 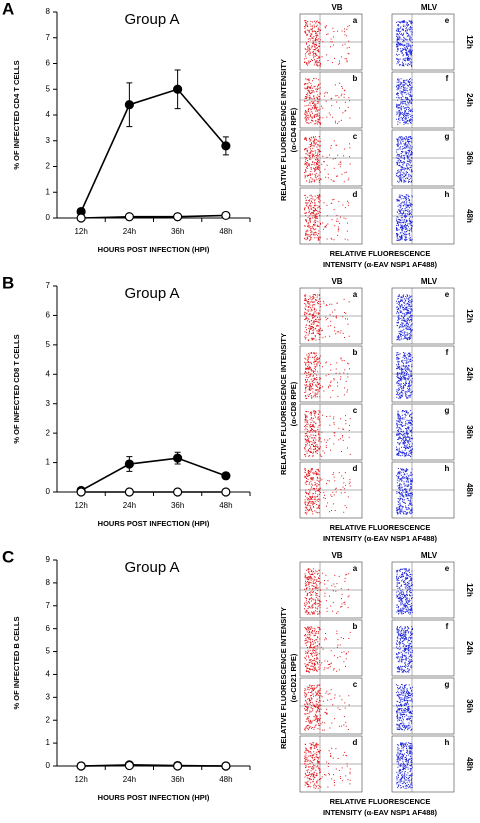 I want to click on subpanel-letter: d, so click(x=355, y=468).